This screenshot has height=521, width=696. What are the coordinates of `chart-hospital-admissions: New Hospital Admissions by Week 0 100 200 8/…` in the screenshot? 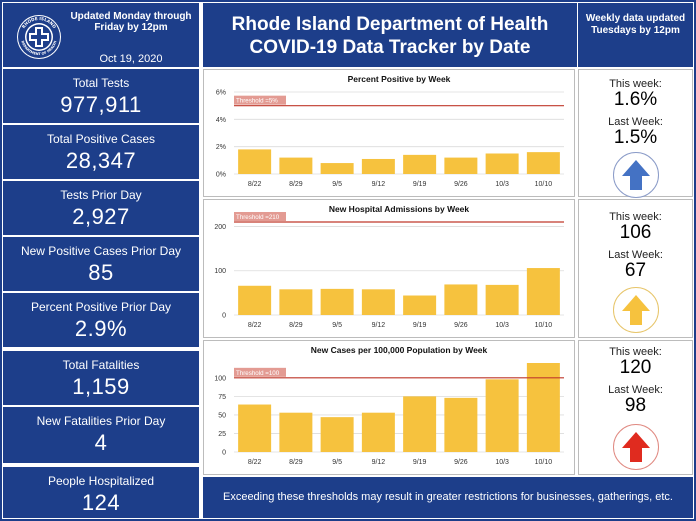 It's located at (389, 266).